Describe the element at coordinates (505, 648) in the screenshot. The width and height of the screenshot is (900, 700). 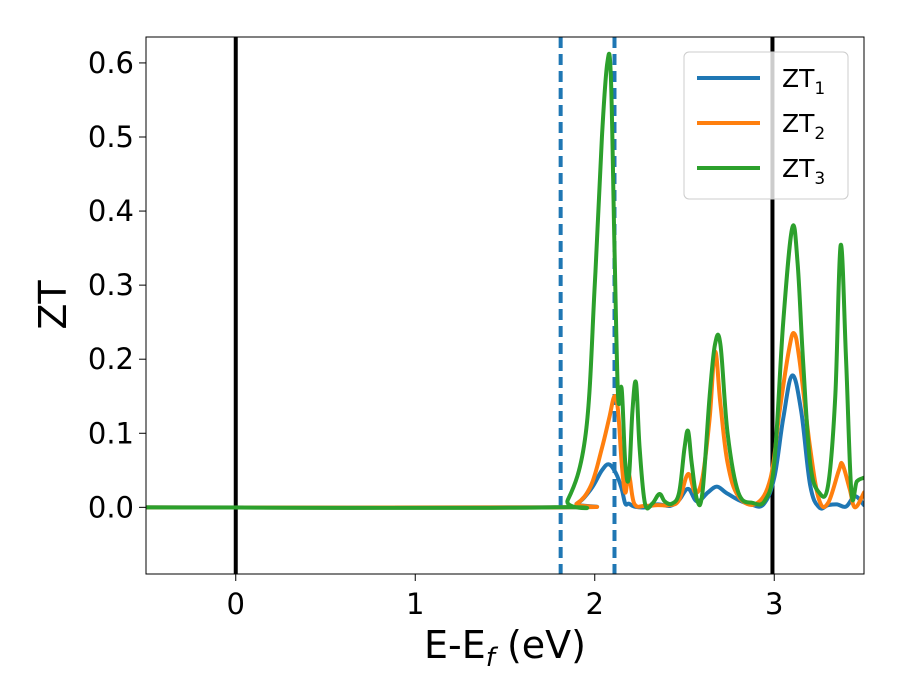
I see `x-axis-title: E-Ef (eV)` at that location.